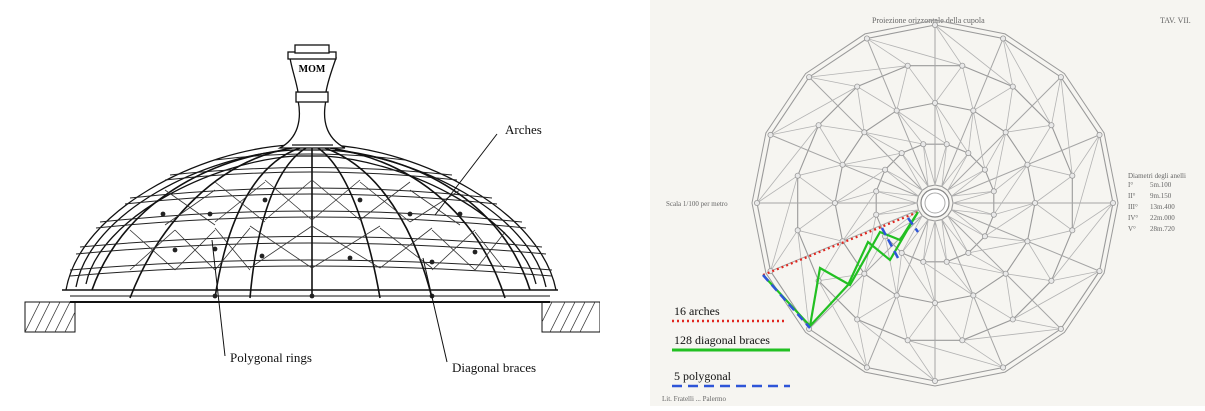 This screenshot has width=1205, height=411. What do you see at coordinates (1131, 185) in the screenshot?
I see `diameter-ring: I°` at bounding box center [1131, 185].